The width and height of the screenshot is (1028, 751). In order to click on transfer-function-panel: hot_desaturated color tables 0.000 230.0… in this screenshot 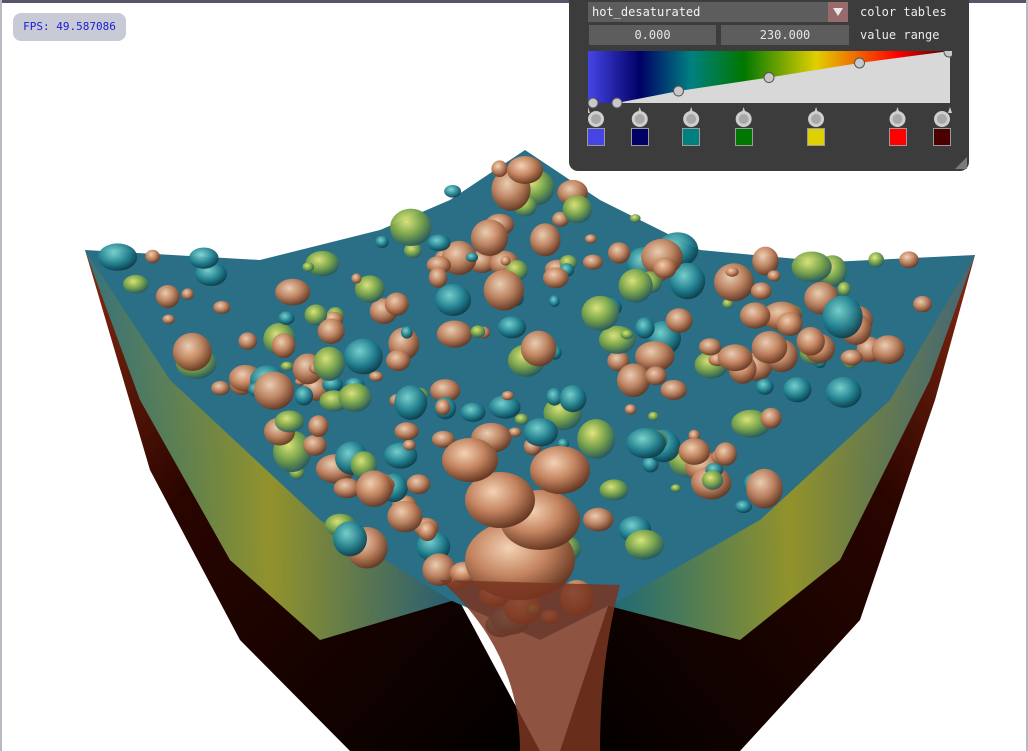, I will do `click(769, 85)`.